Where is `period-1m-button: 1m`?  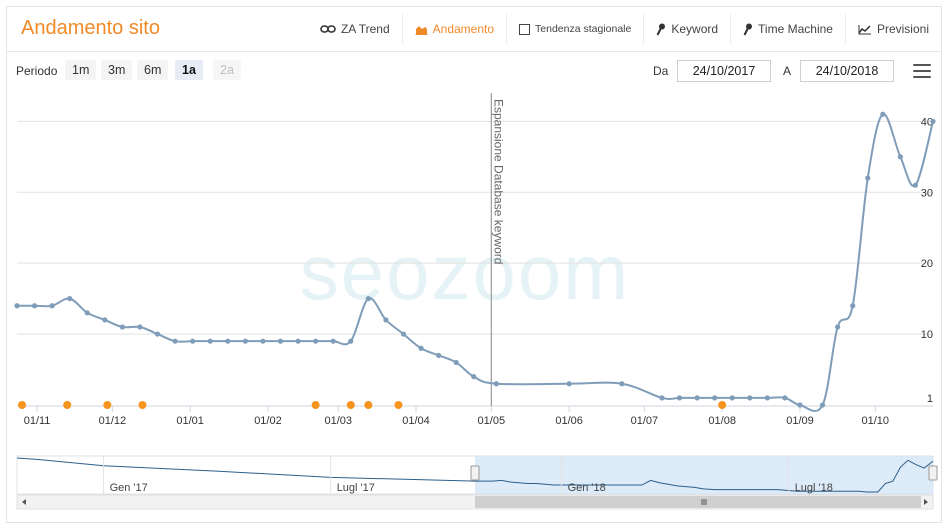 period-1m-button: 1m is located at coordinates (81, 70).